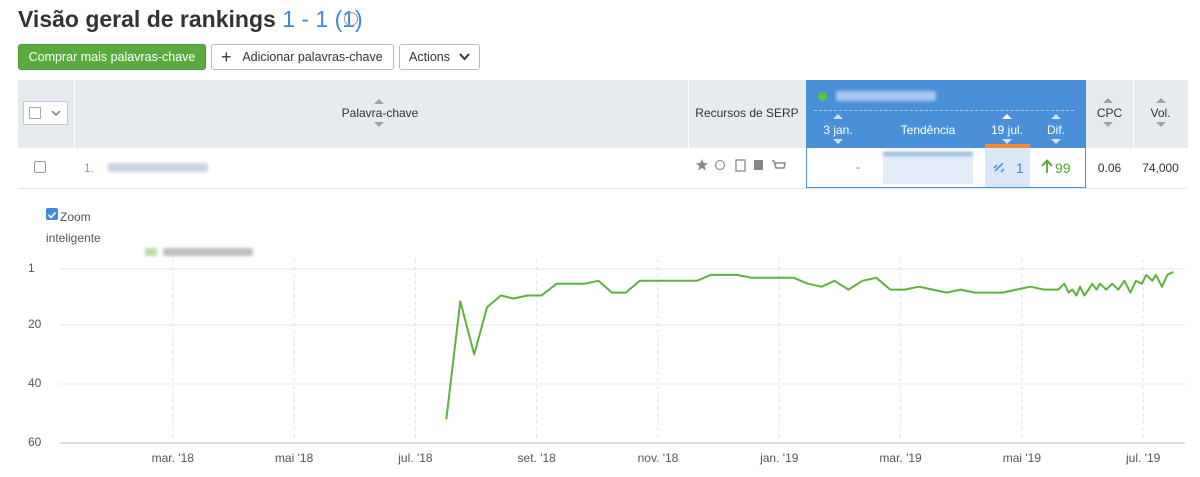 The width and height of the screenshot is (1200, 477). I want to click on info-icon, so click(351, 19).